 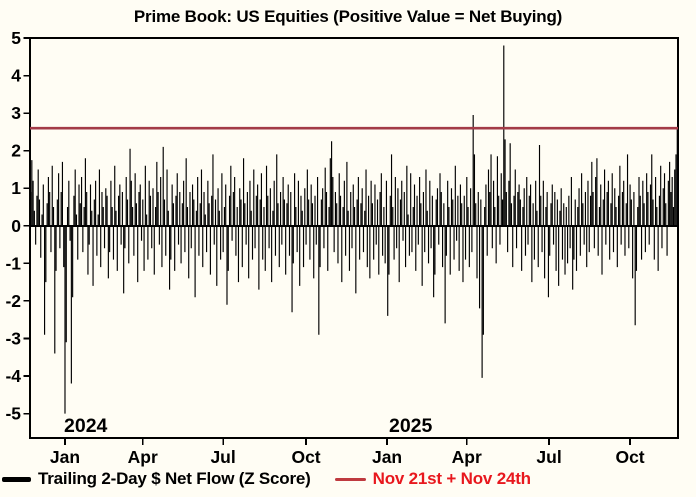 What do you see at coordinates (16, 188) in the screenshot?
I see `y-tick-label: 1` at bounding box center [16, 188].